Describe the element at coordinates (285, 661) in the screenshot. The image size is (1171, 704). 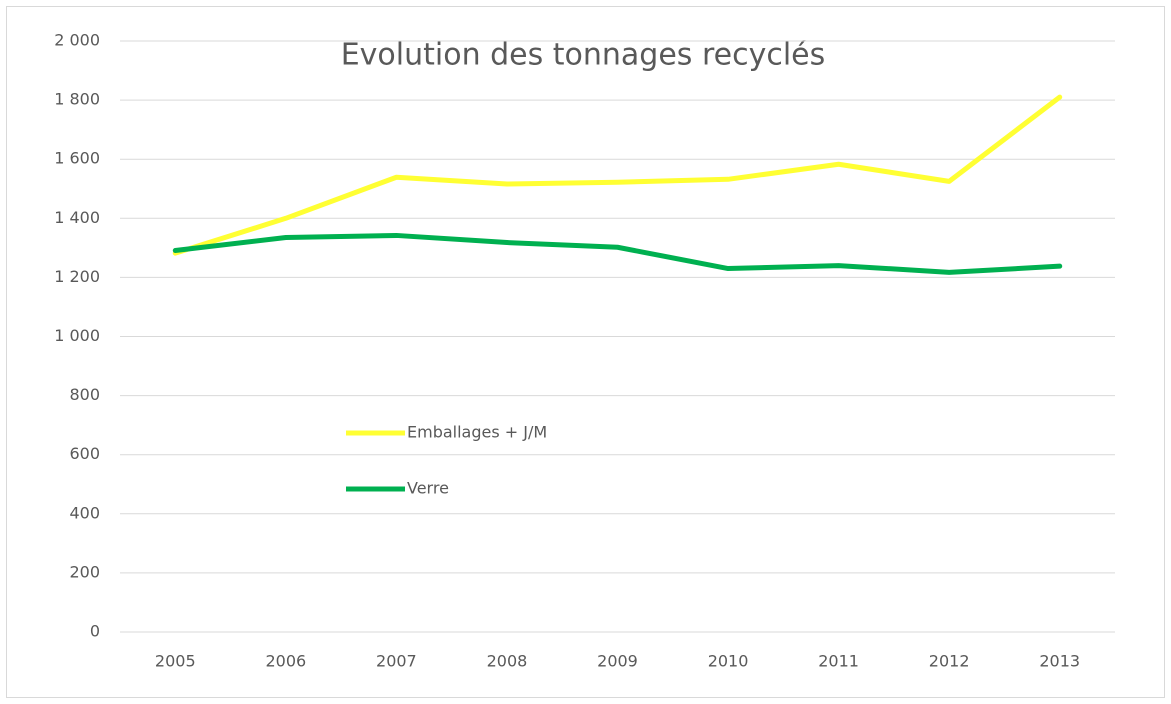
I see `x-tick-label: 2006` at that location.